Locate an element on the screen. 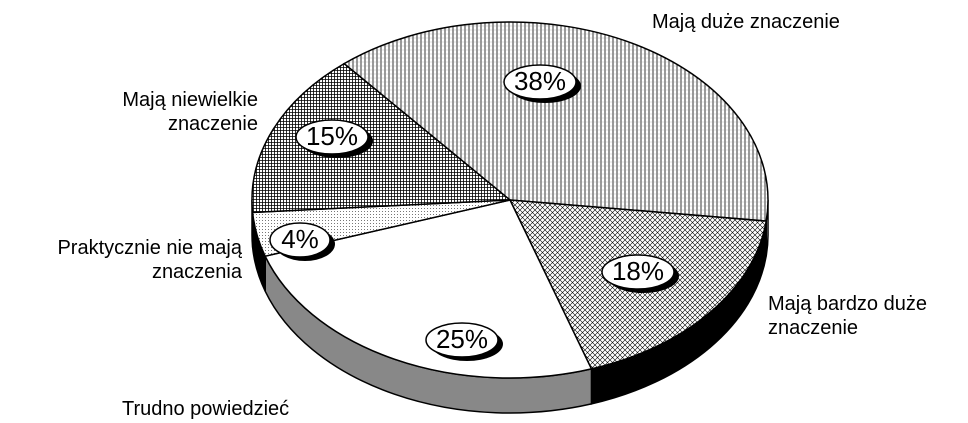  category-label: Praktycznie nie mają znaczenia is located at coordinates (149, 260).